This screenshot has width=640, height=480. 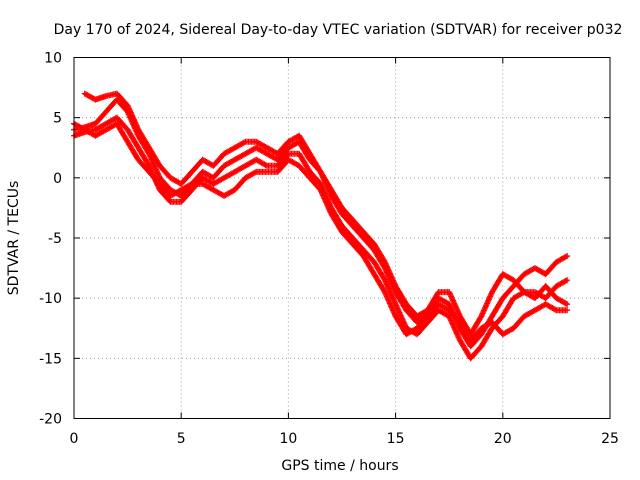 I want to click on y-tick-label: 5, so click(x=57, y=119).